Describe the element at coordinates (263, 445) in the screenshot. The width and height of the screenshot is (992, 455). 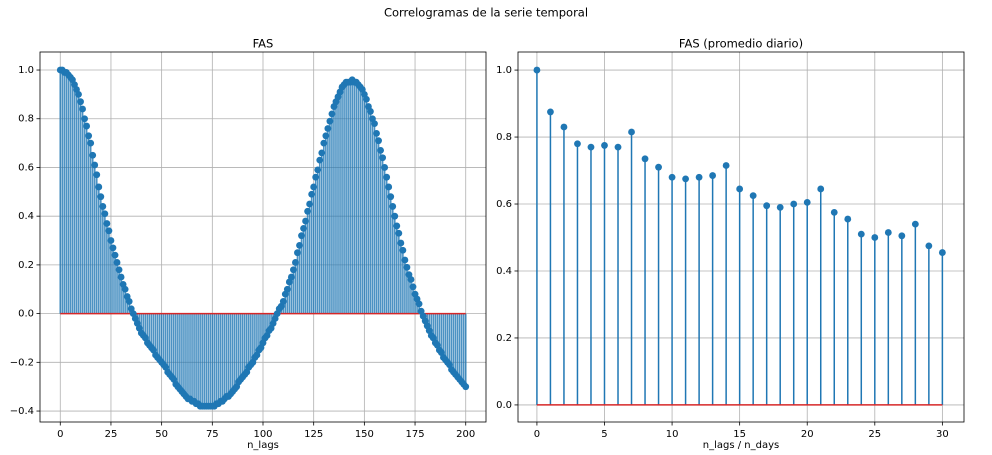
I see `x-axis-label: n_lags` at that location.